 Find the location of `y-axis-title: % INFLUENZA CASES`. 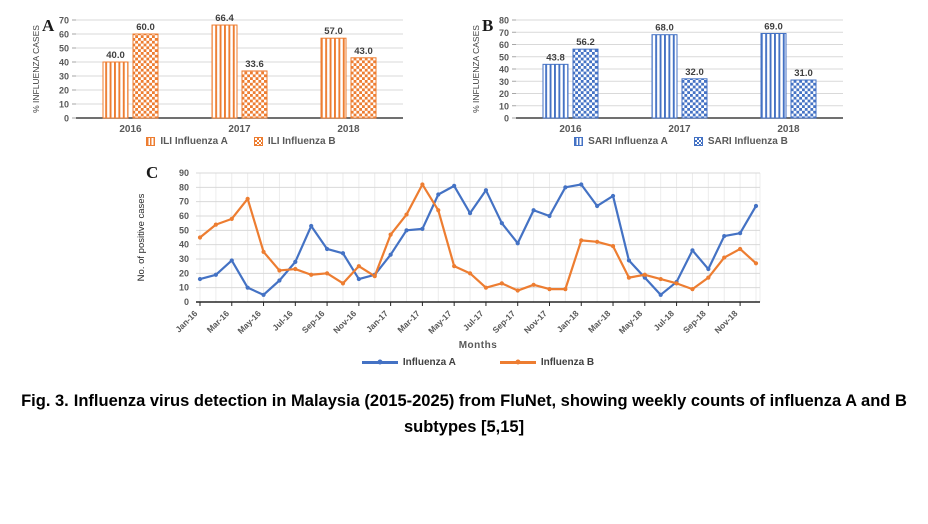

y-axis-title: % INFLUENZA CASES is located at coordinates (36, 69).